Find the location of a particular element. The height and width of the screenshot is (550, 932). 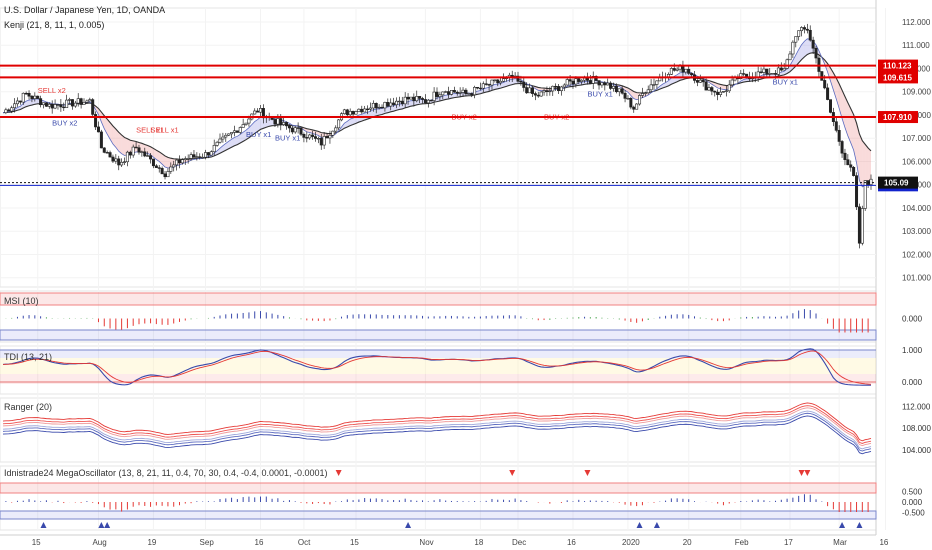

price-tick-label: 102.000 is located at coordinates (916, 254).